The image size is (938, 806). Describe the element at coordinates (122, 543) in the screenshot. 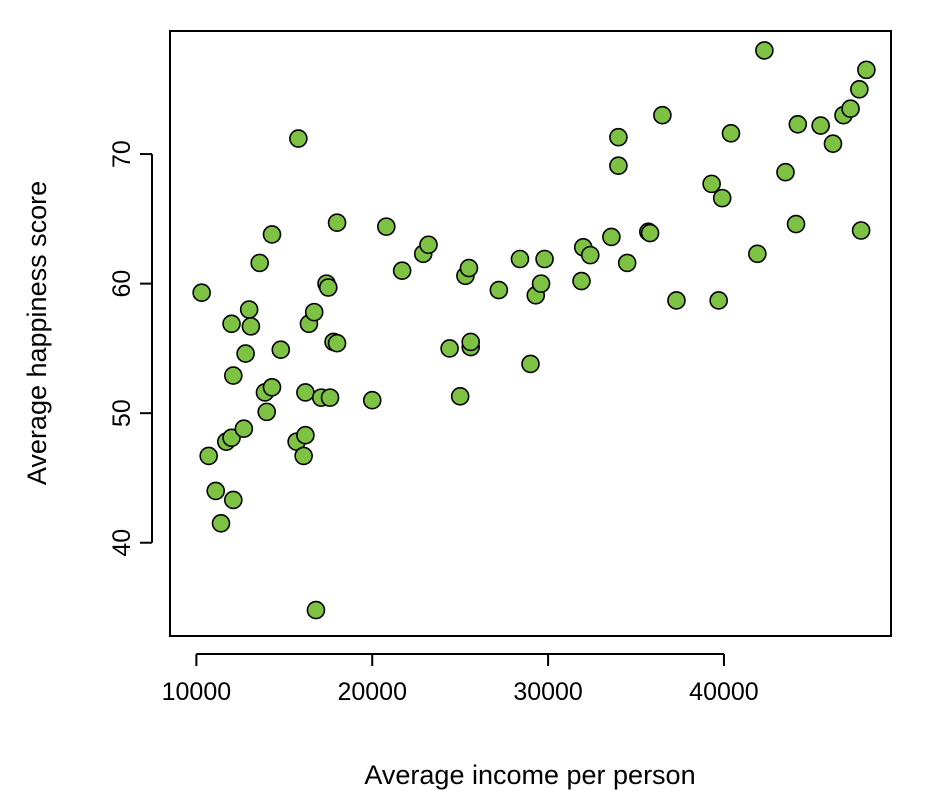

I see `y-tick-label: 40` at that location.